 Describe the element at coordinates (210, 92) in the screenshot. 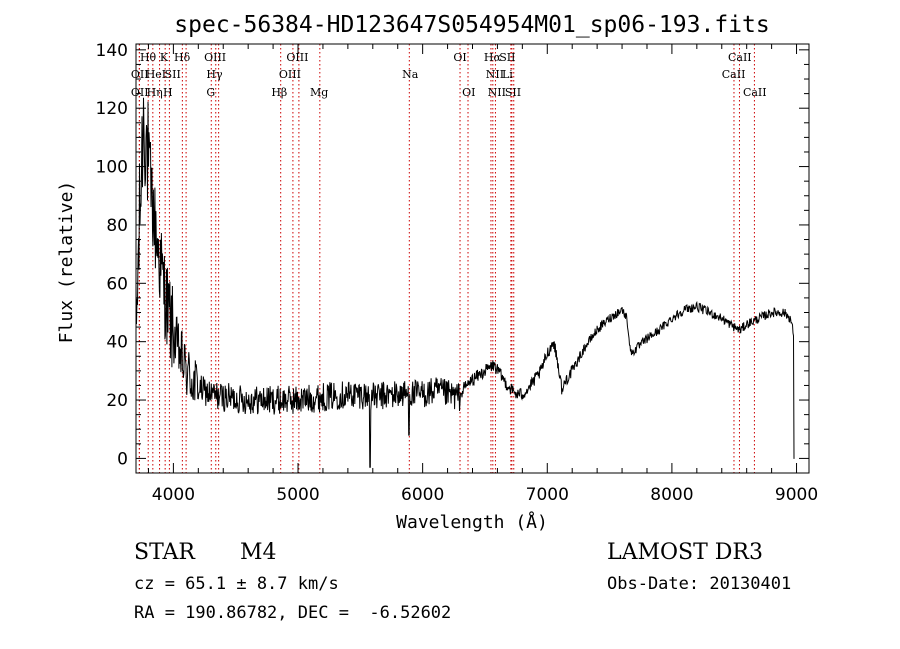

I see `spectral-line-label: G` at that location.